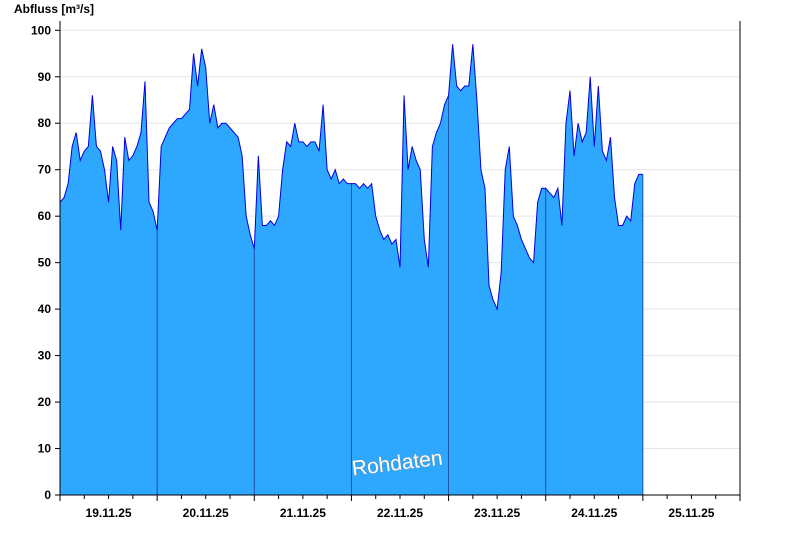 This screenshot has height=550, width=800. Describe the element at coordinates (497, 513) in the screenshot. I see `x-tick-label: 23.11.25` at that location.